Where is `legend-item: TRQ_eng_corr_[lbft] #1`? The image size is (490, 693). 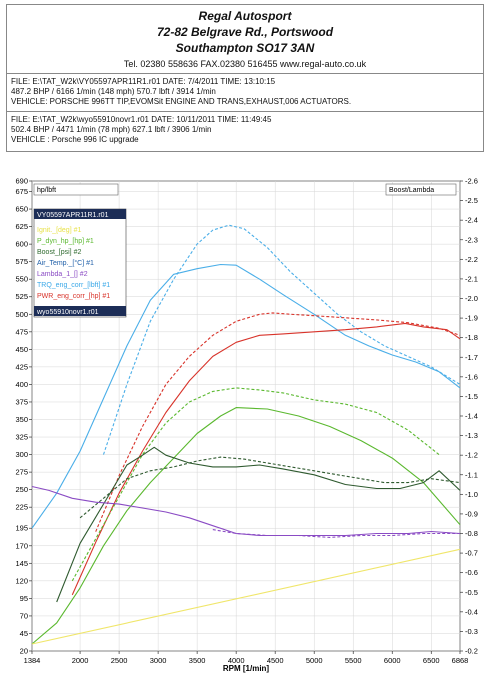 legend-item: TRQ_eng_corr_[lbft] #1 is located at coordinates (73, 285).